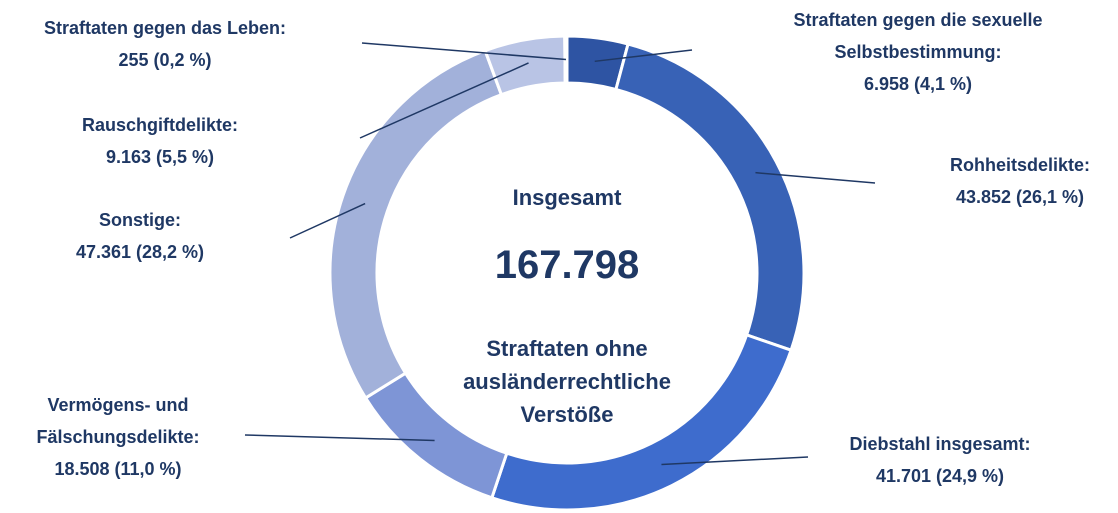 The image size is (1118, 513). Describe the element at coordinates (160, 141) in the screenshot. I see `data-label: Rauschgiftdelikte: 9.163 (5,5 %)` at that location.